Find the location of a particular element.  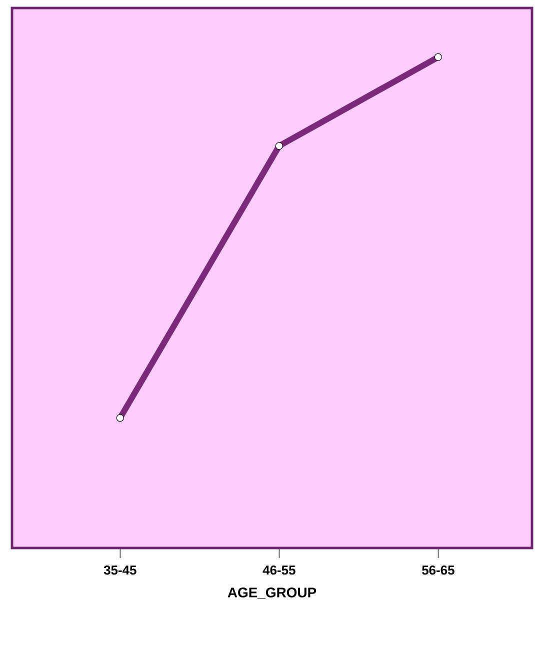

x-tick-label: 46-55 is located at coordinates (279, 570).